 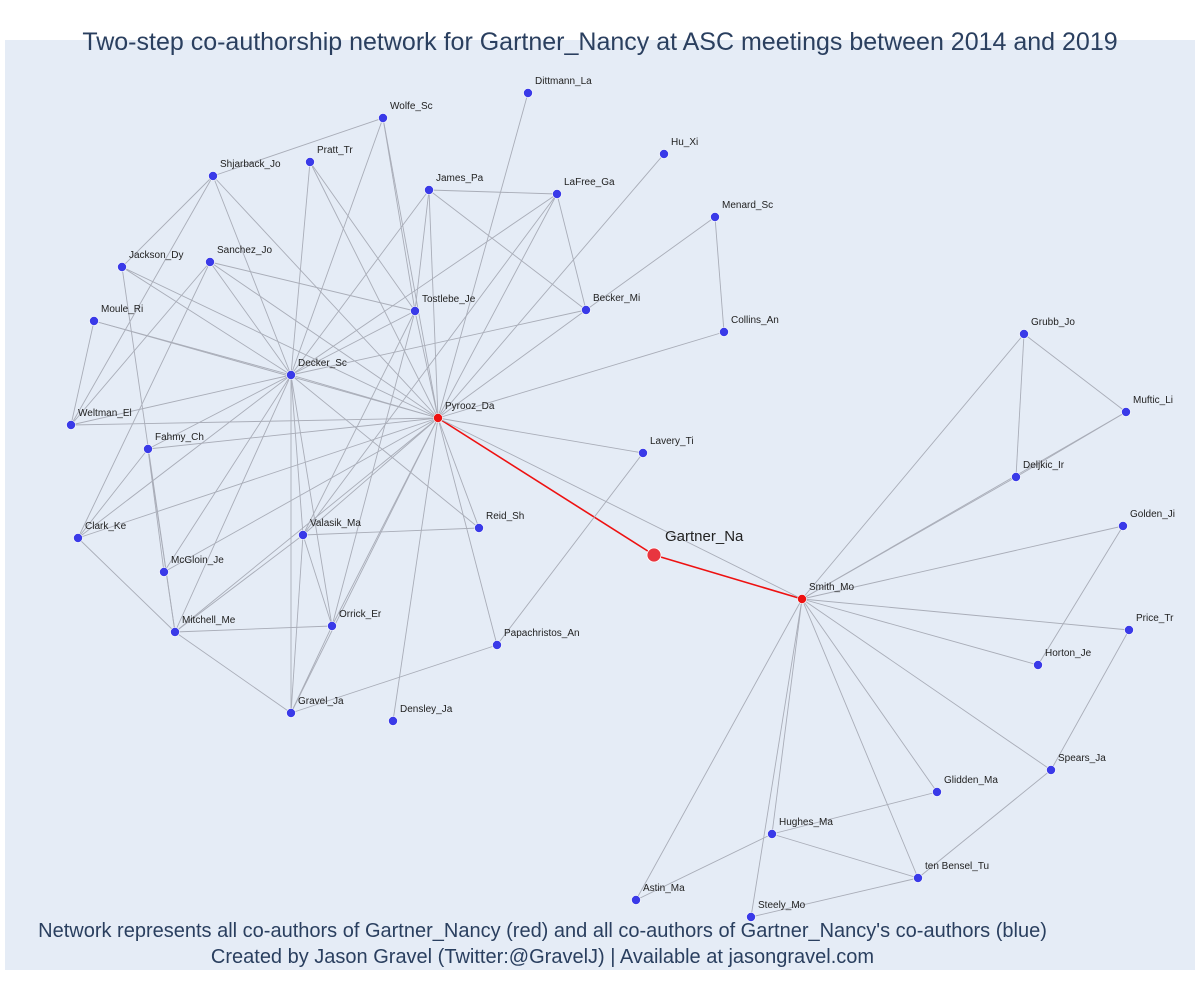 What do you see at coordinates (250, 318) in the screenshot?
I see `edge-decker-sc-sanchez-jo` at bounding box center [250, 318].